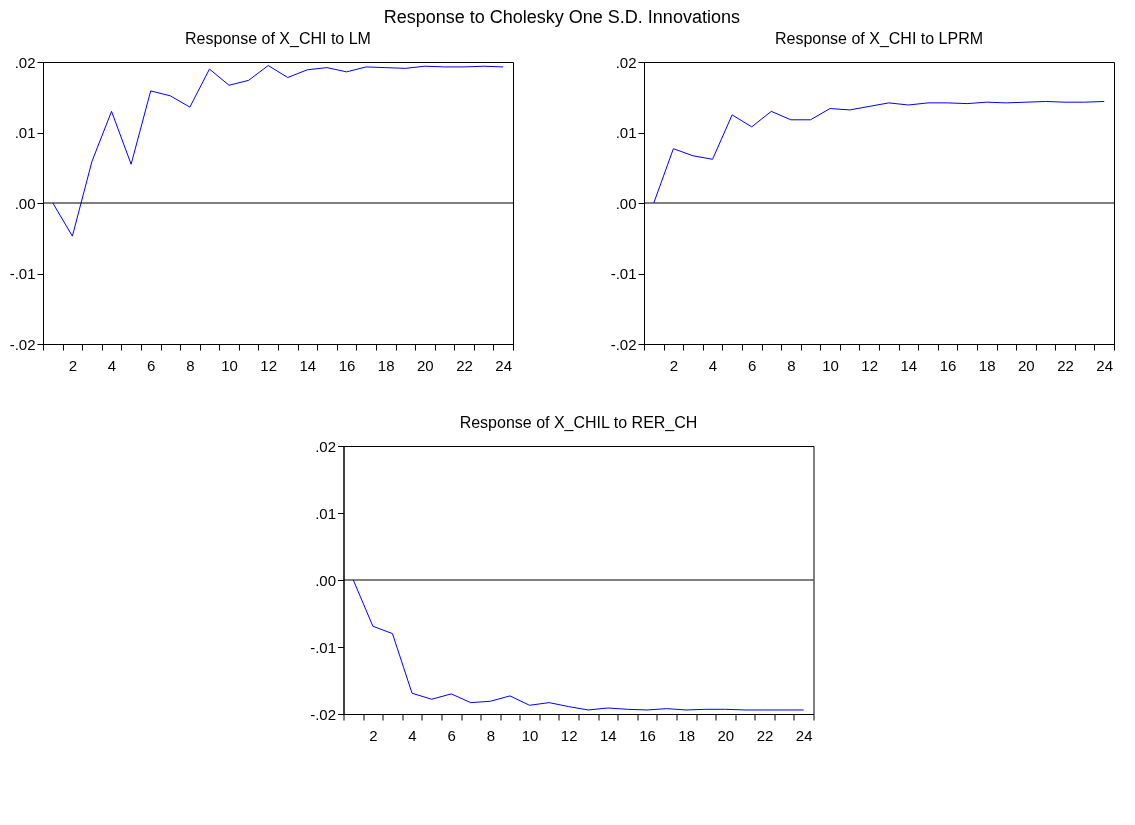 This screenshot has height=825, width=1135. Describe the element at coordinates (278, 39) in the screenshot. I see `chart-title: Response of X_CHI to LM` at that location.